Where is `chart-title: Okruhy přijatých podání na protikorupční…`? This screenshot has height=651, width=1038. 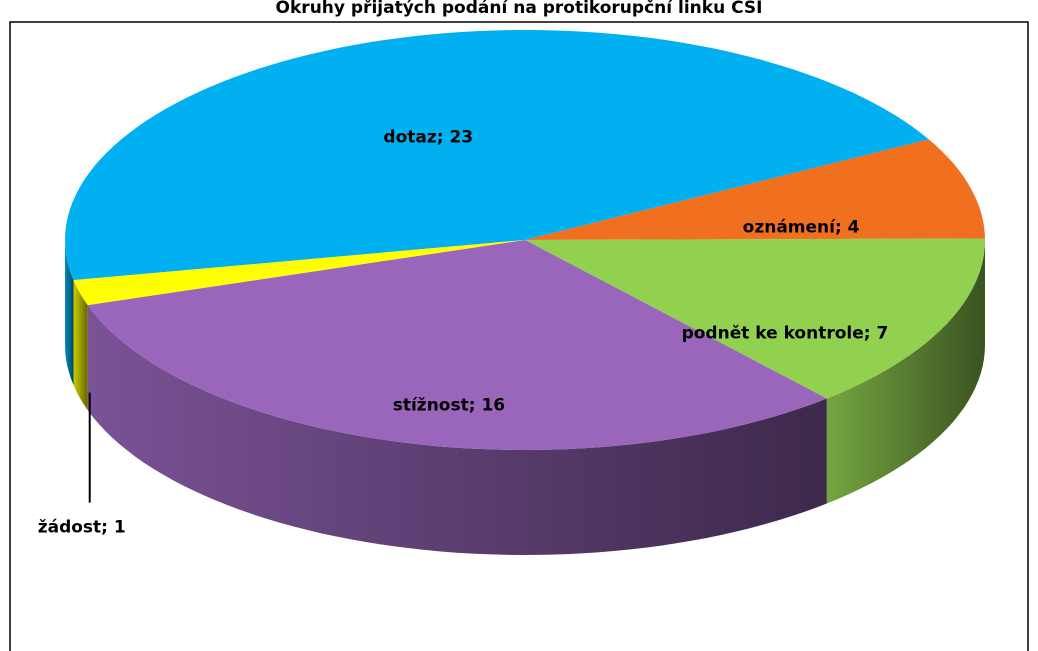
chart-title: Okruhy přijatých podání na protikorupční… is located at coordinates (519, 9).